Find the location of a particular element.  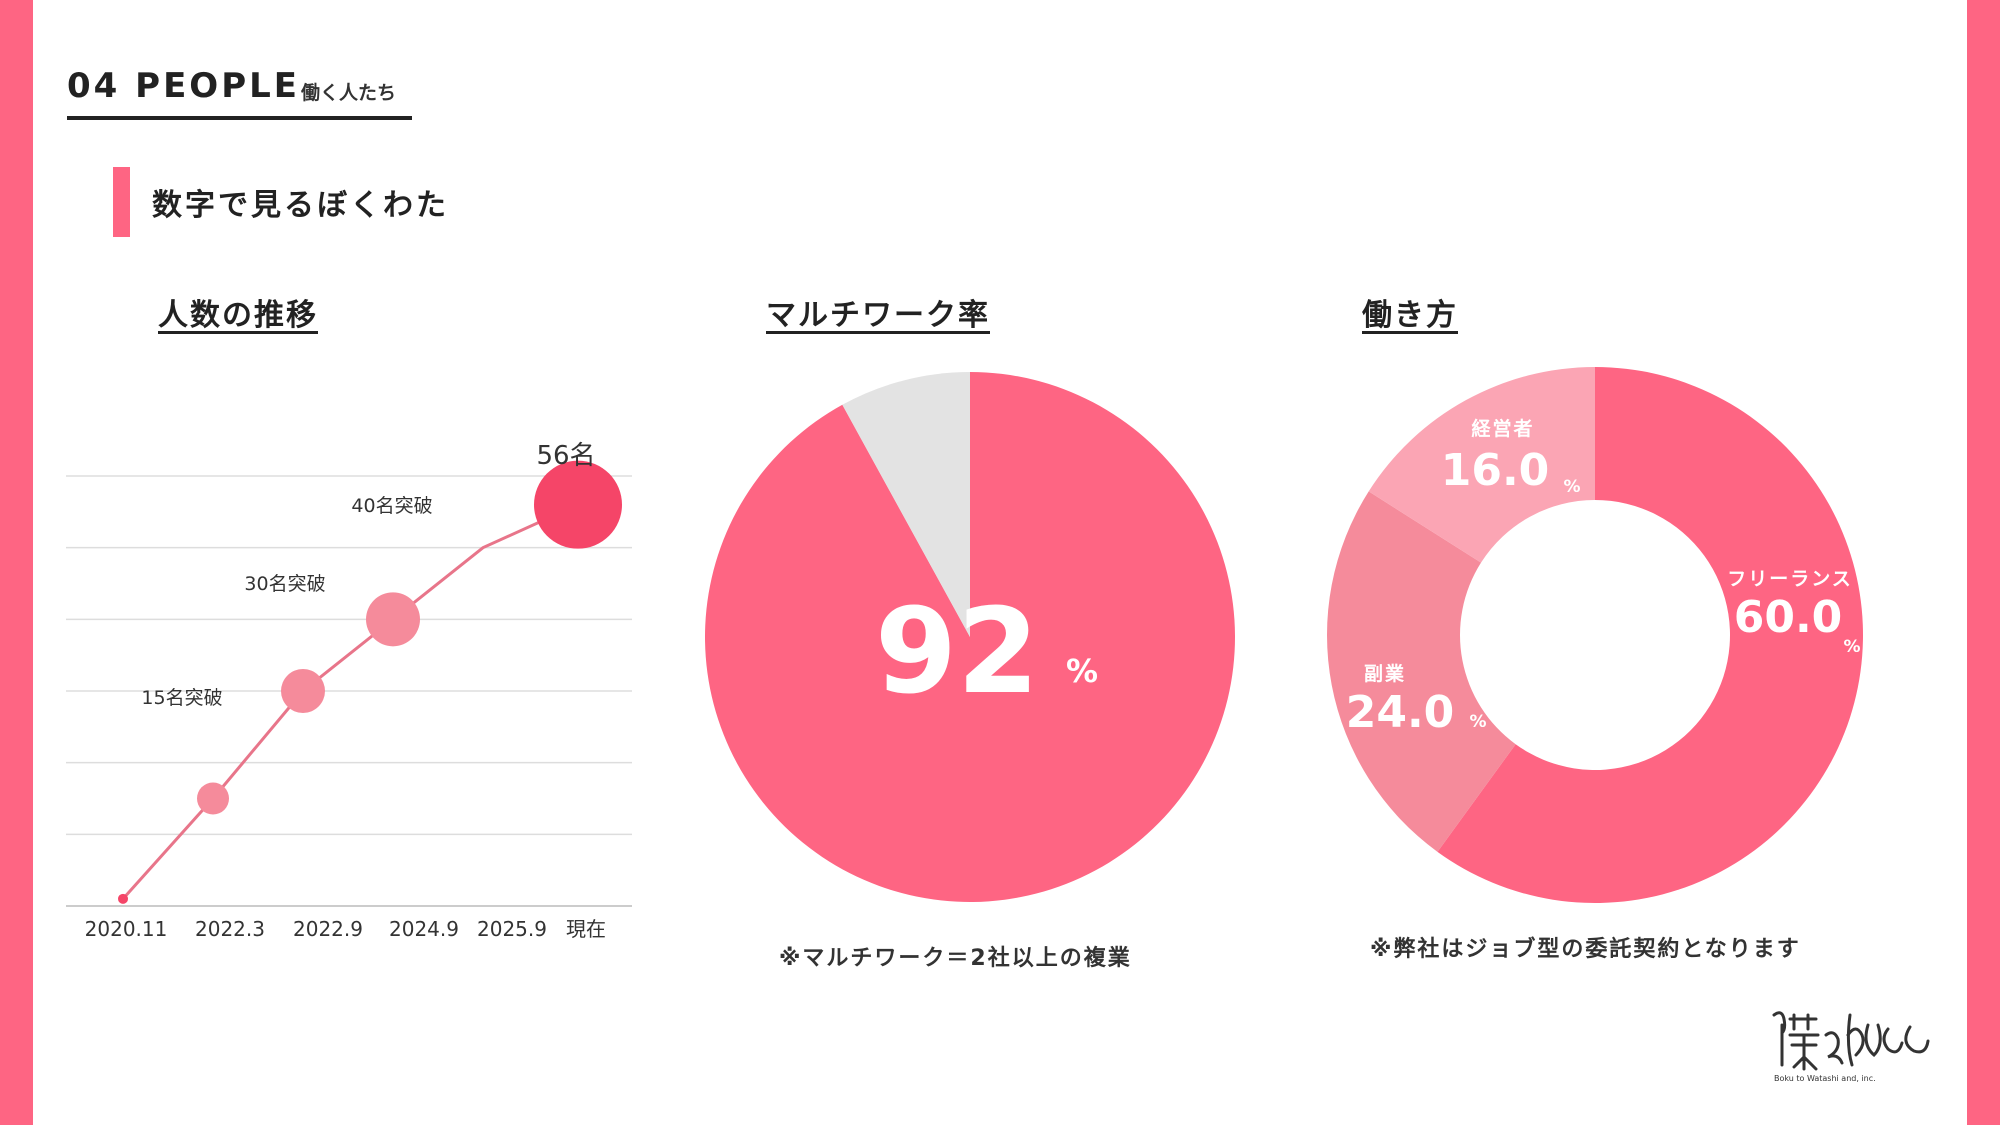

multiwork-pie-chart: 92% is located at coordinates (970, 637).